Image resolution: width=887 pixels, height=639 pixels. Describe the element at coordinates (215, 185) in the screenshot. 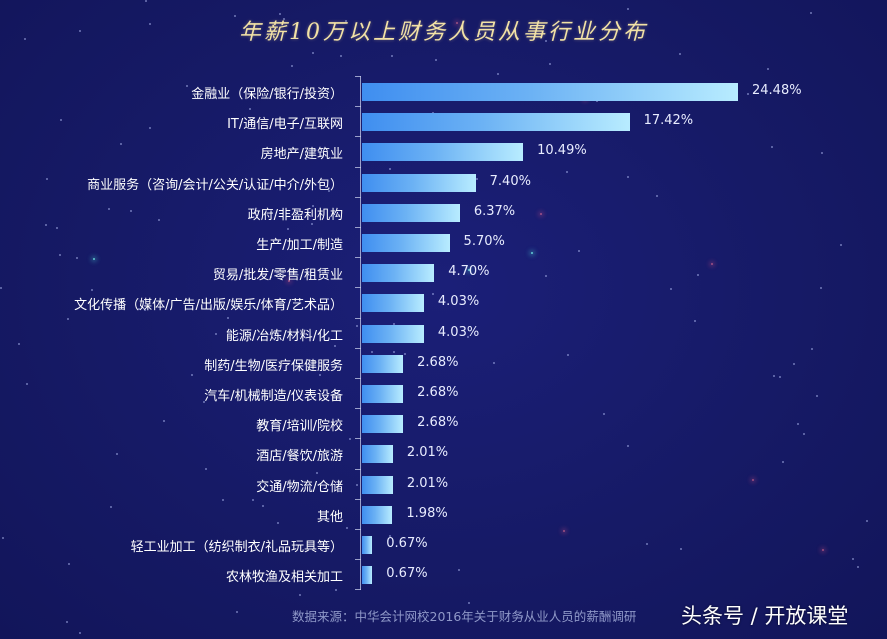

I see `category-label: 商业服务（咨询/会计/公关/认证/中介/外包）` at that location.